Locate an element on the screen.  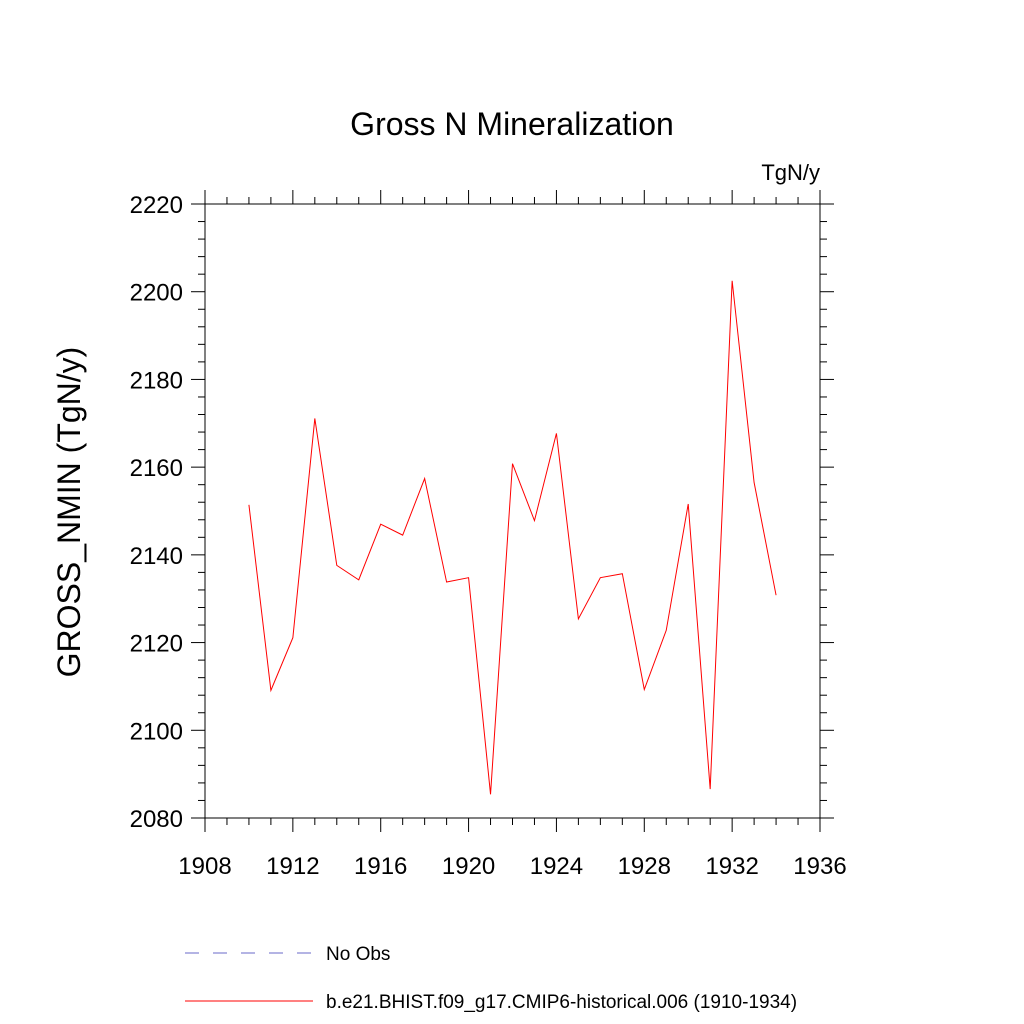
x-tick-label: 1932 is located at coordinates (731, 866).